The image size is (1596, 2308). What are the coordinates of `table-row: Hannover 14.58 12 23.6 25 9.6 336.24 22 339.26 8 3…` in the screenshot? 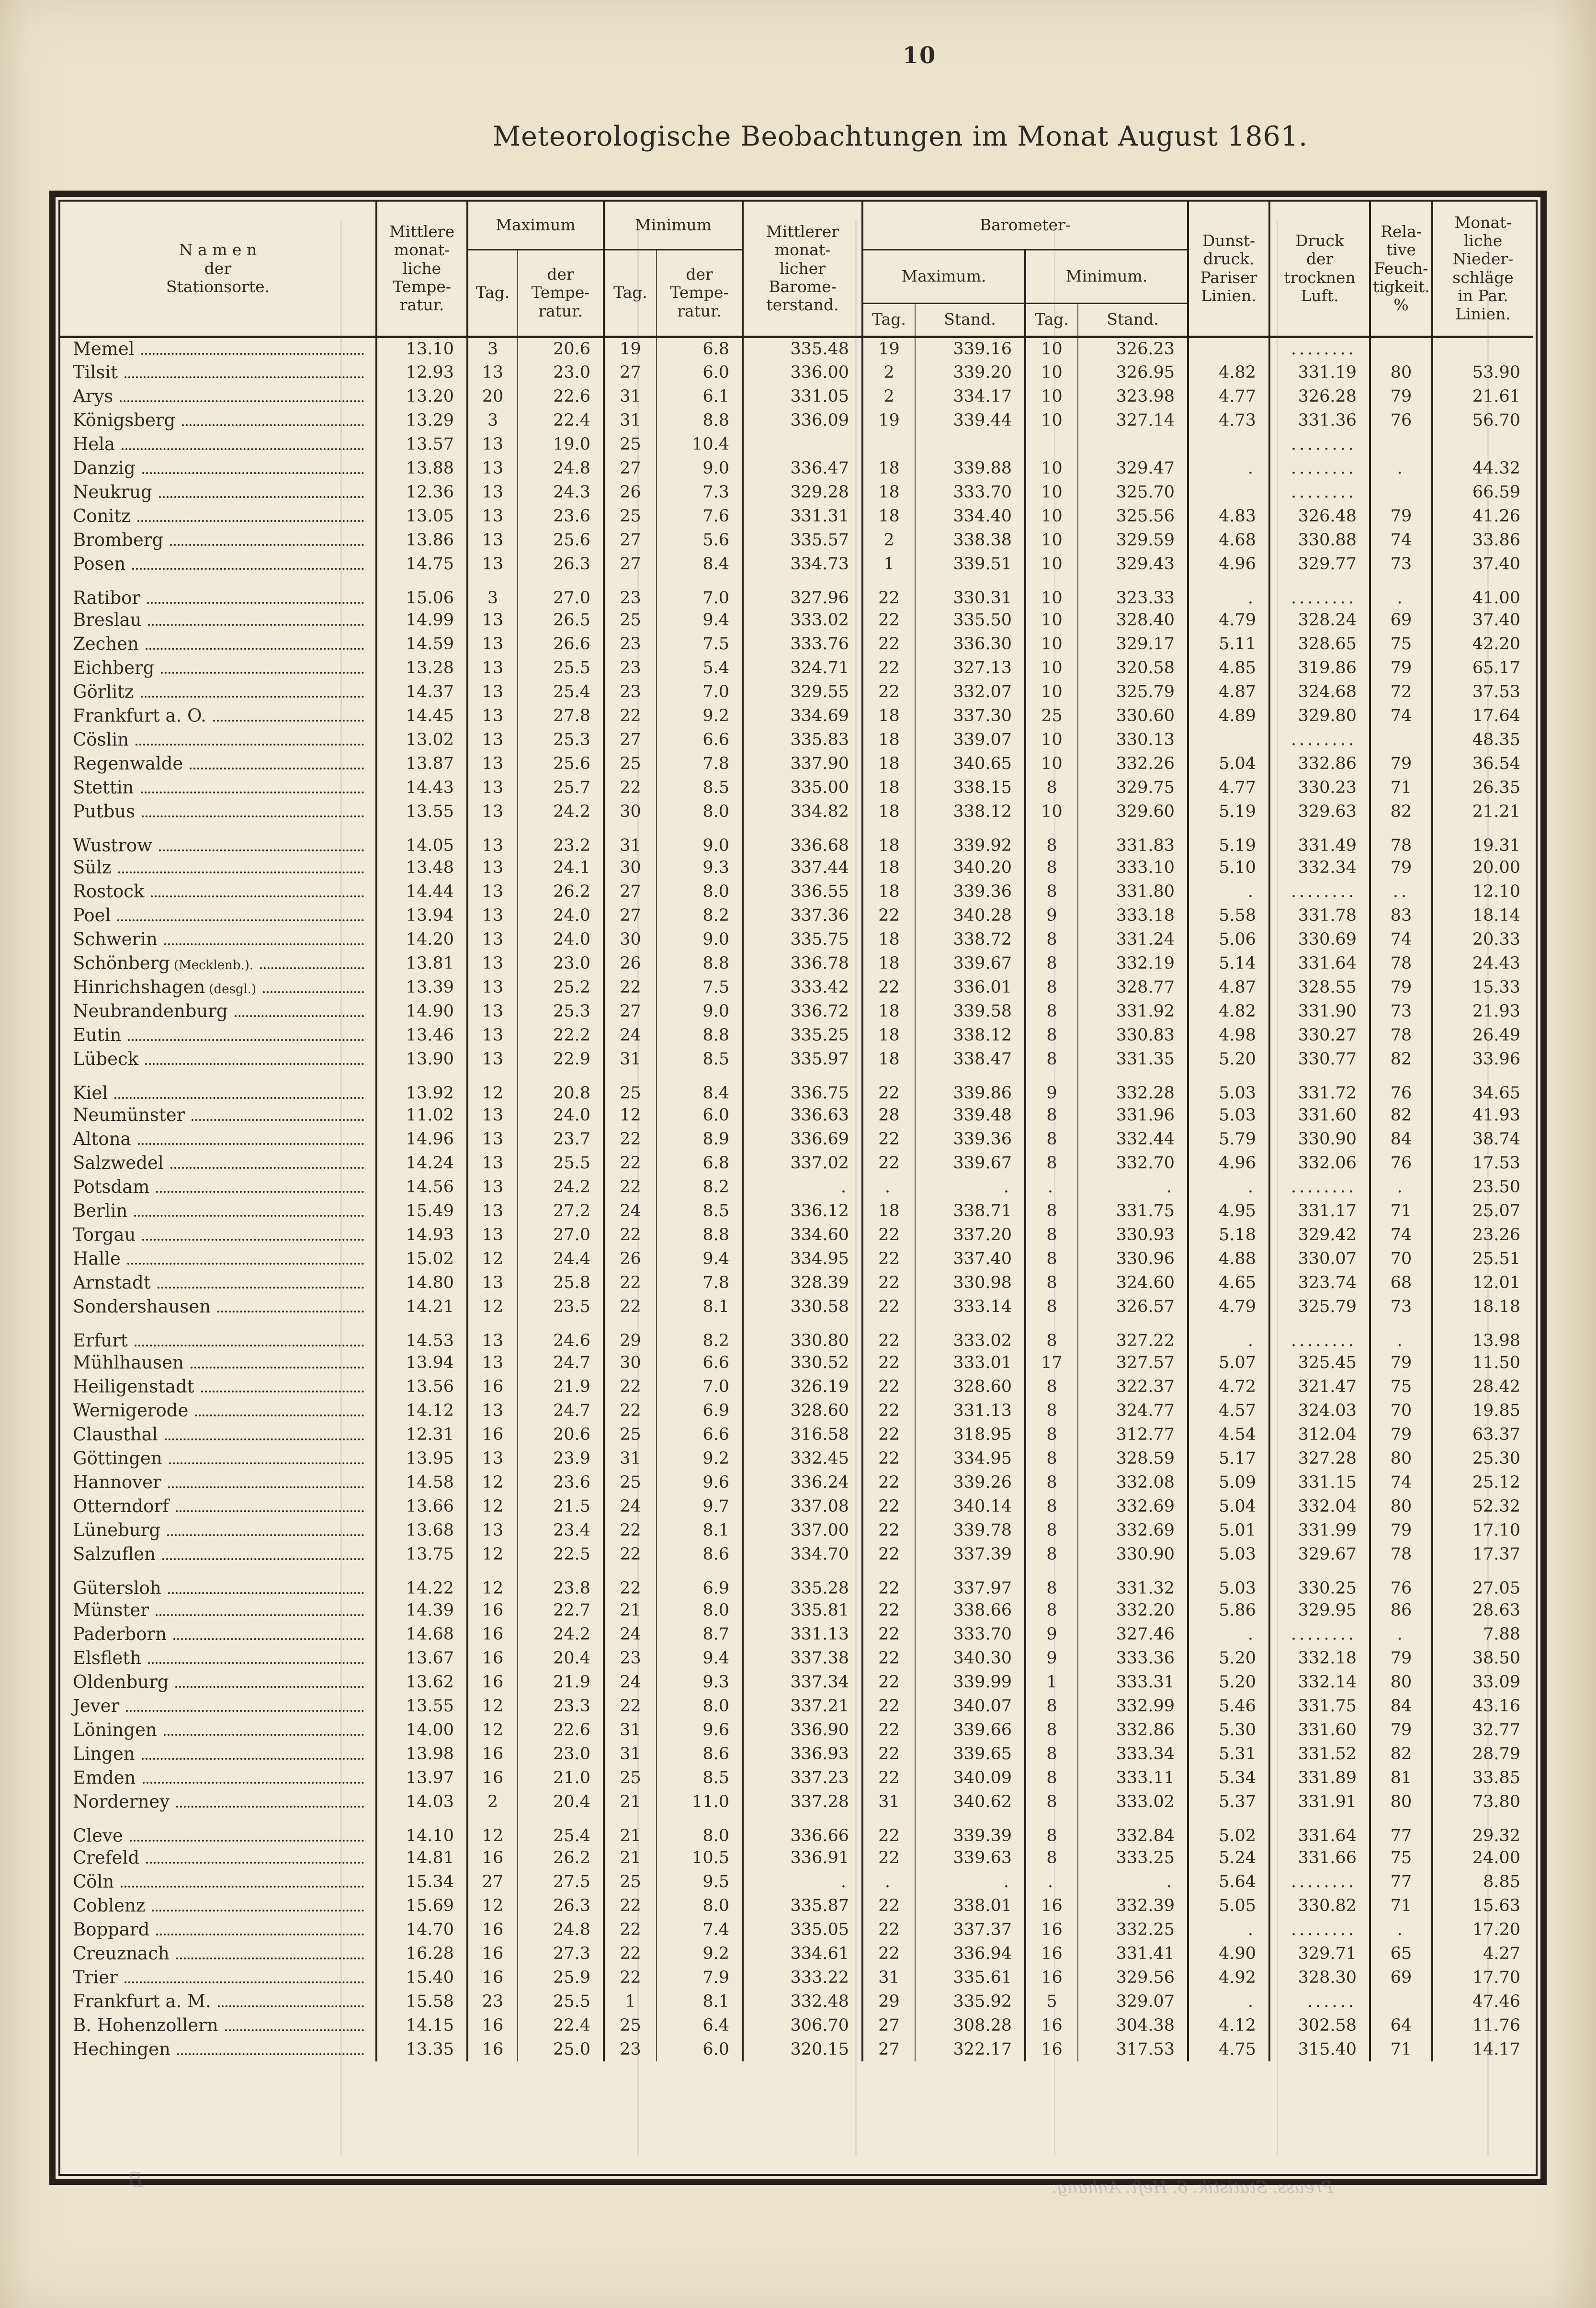 It's located at (796, 1483).